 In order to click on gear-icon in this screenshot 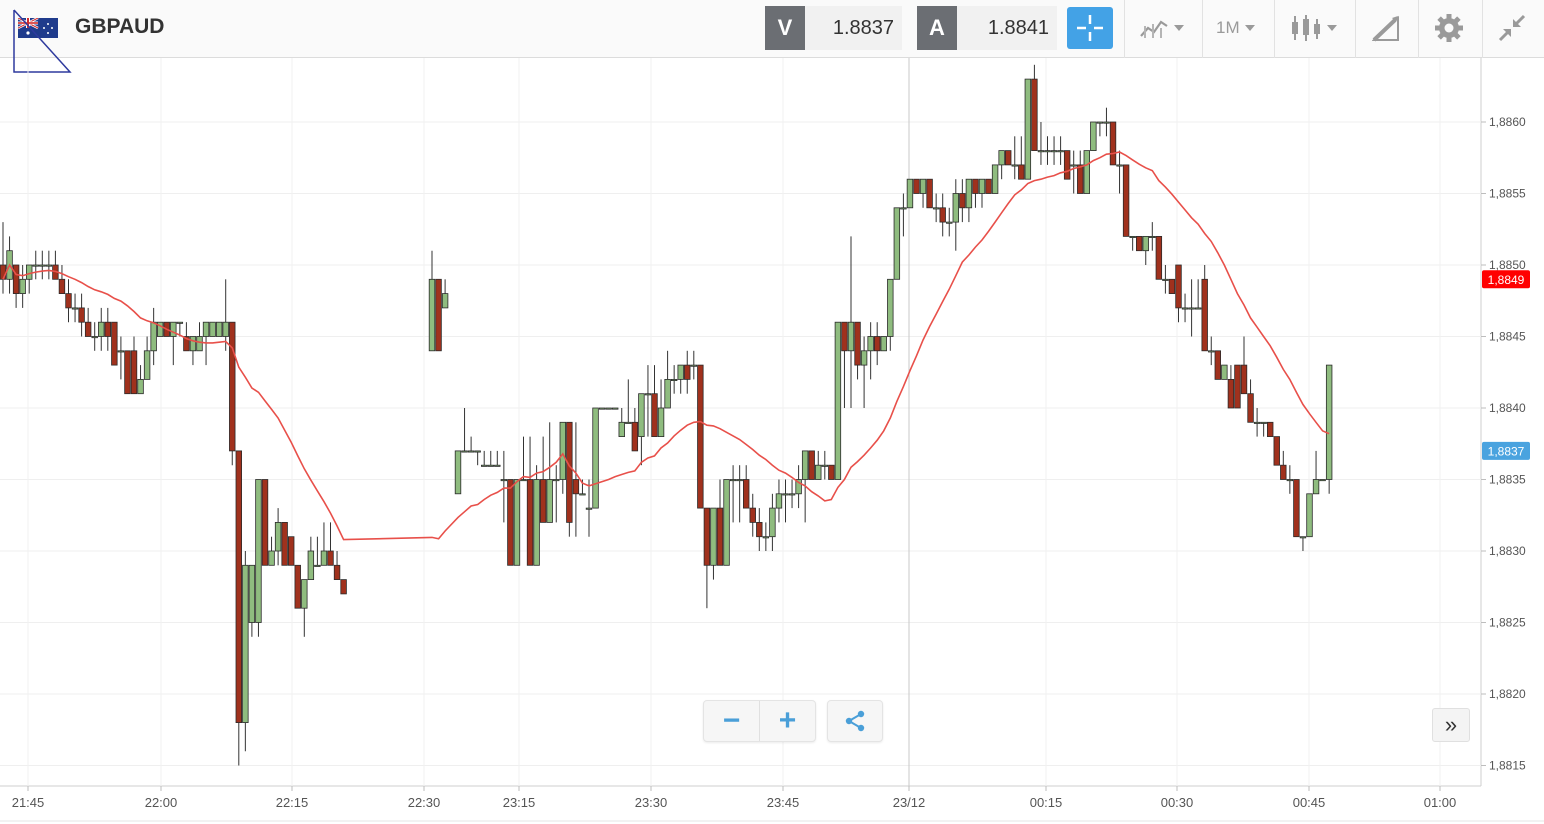, I will do `click(1449, 28)`.